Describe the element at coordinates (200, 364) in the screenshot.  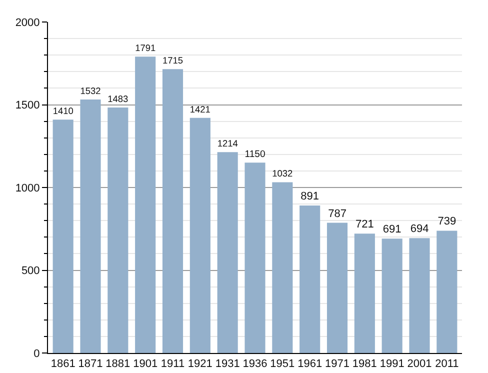
I see `x-tick-label: 1921` at that location.